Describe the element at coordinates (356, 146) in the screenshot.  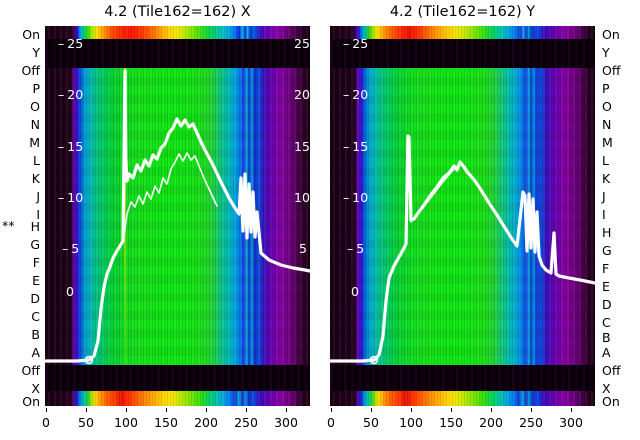
I see `ytick-right-15: –15` at that location.